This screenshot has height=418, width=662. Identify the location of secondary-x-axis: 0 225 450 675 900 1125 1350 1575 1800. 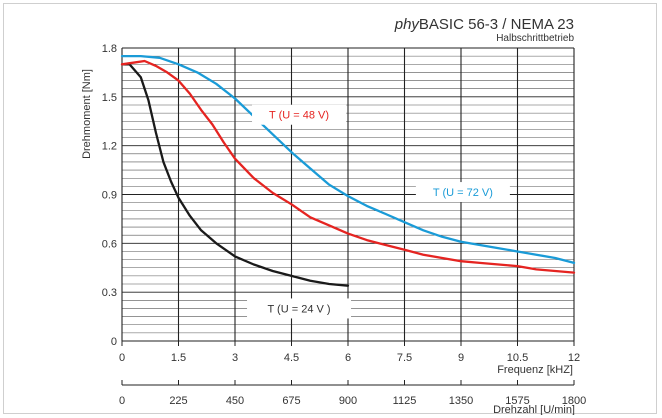
(352, 393).